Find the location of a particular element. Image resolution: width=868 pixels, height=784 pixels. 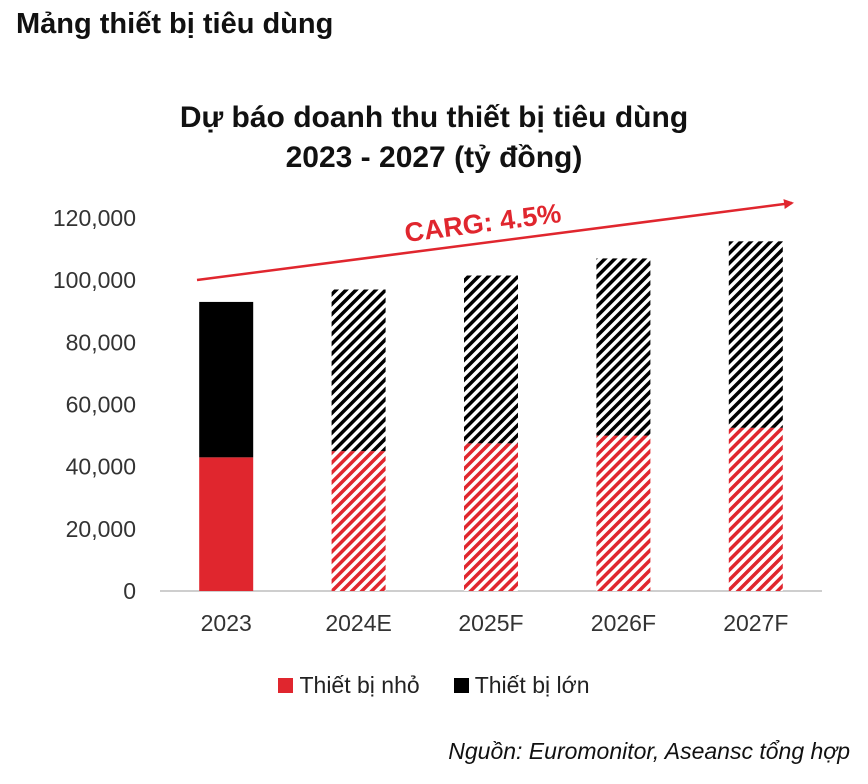

bar-small-2024E is located at coordinates (358, 521).